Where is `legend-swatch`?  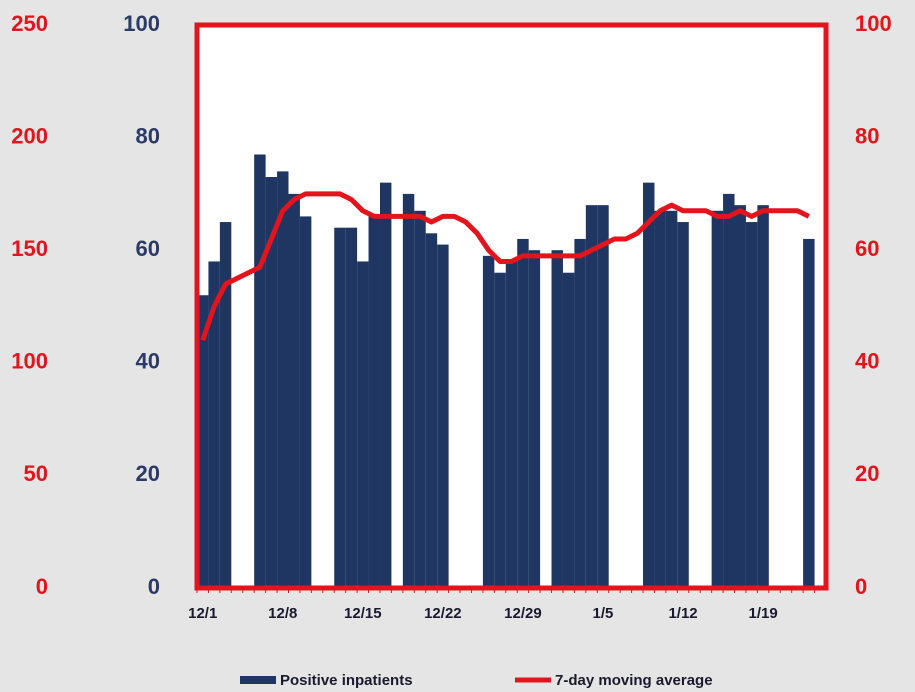 legend-swatch is located at coordinates (258, 680).